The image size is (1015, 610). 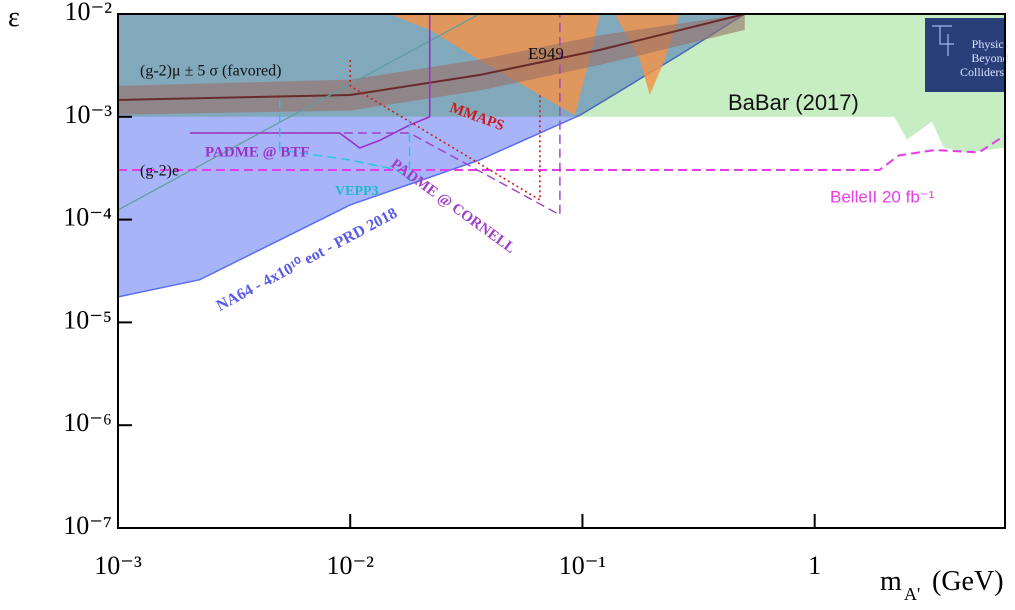 What do you see at coordinates (432, 57) in the screenshot?
I see `band-center` at bounding box center [432, 57].